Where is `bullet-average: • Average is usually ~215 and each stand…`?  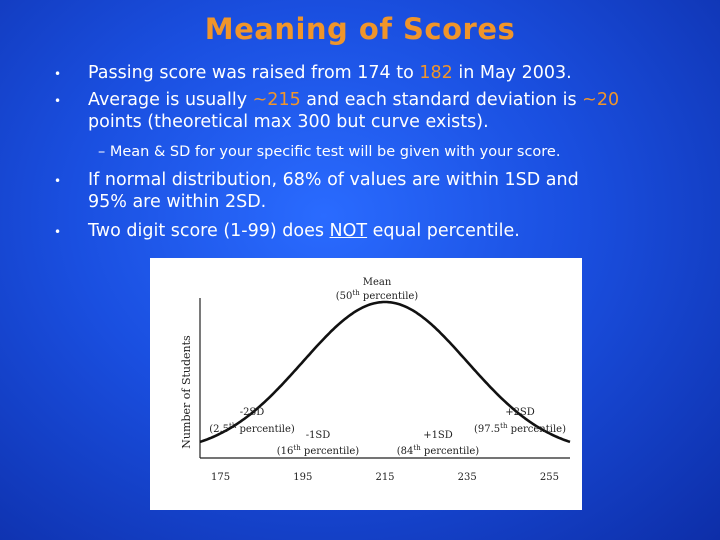 bullet-average: • Average is usually ~215 and each stand… is located at coordinates (337, 111).